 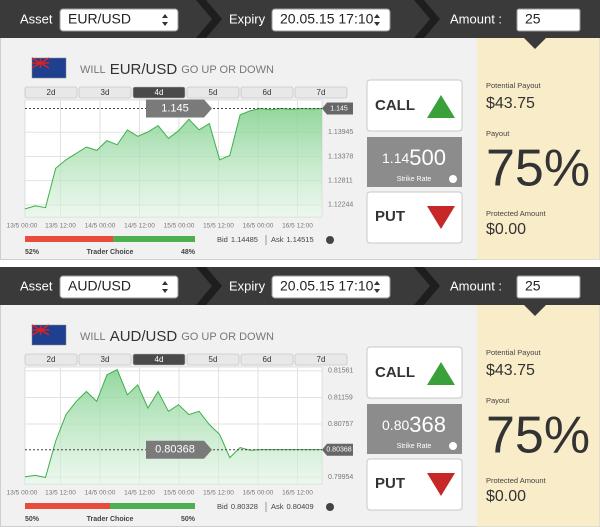 I want to click on protected-amount-label: Protected Amount, so click(x=516, y=213).